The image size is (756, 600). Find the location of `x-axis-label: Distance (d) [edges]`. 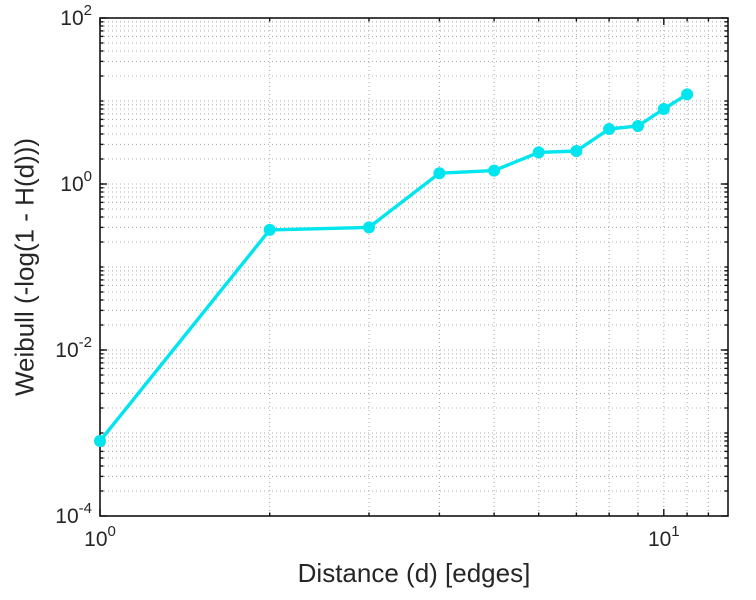

x-axis-label: Distance (d) [edges] is located at coordinates (414, 573).